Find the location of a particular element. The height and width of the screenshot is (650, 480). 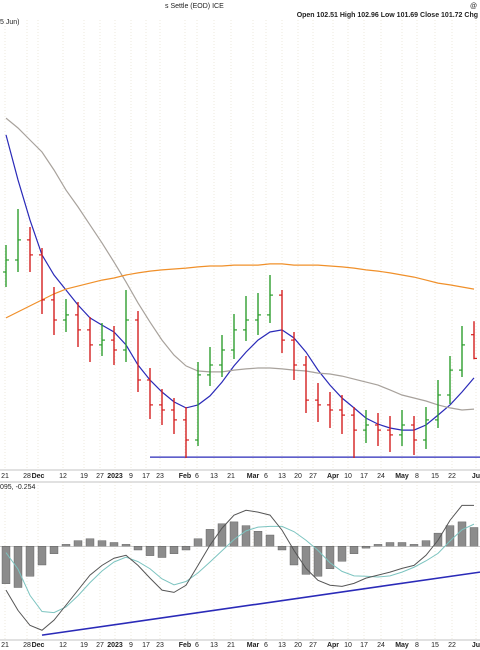

macd-label: 095, -0.254 is located at coordinates (18, 487).